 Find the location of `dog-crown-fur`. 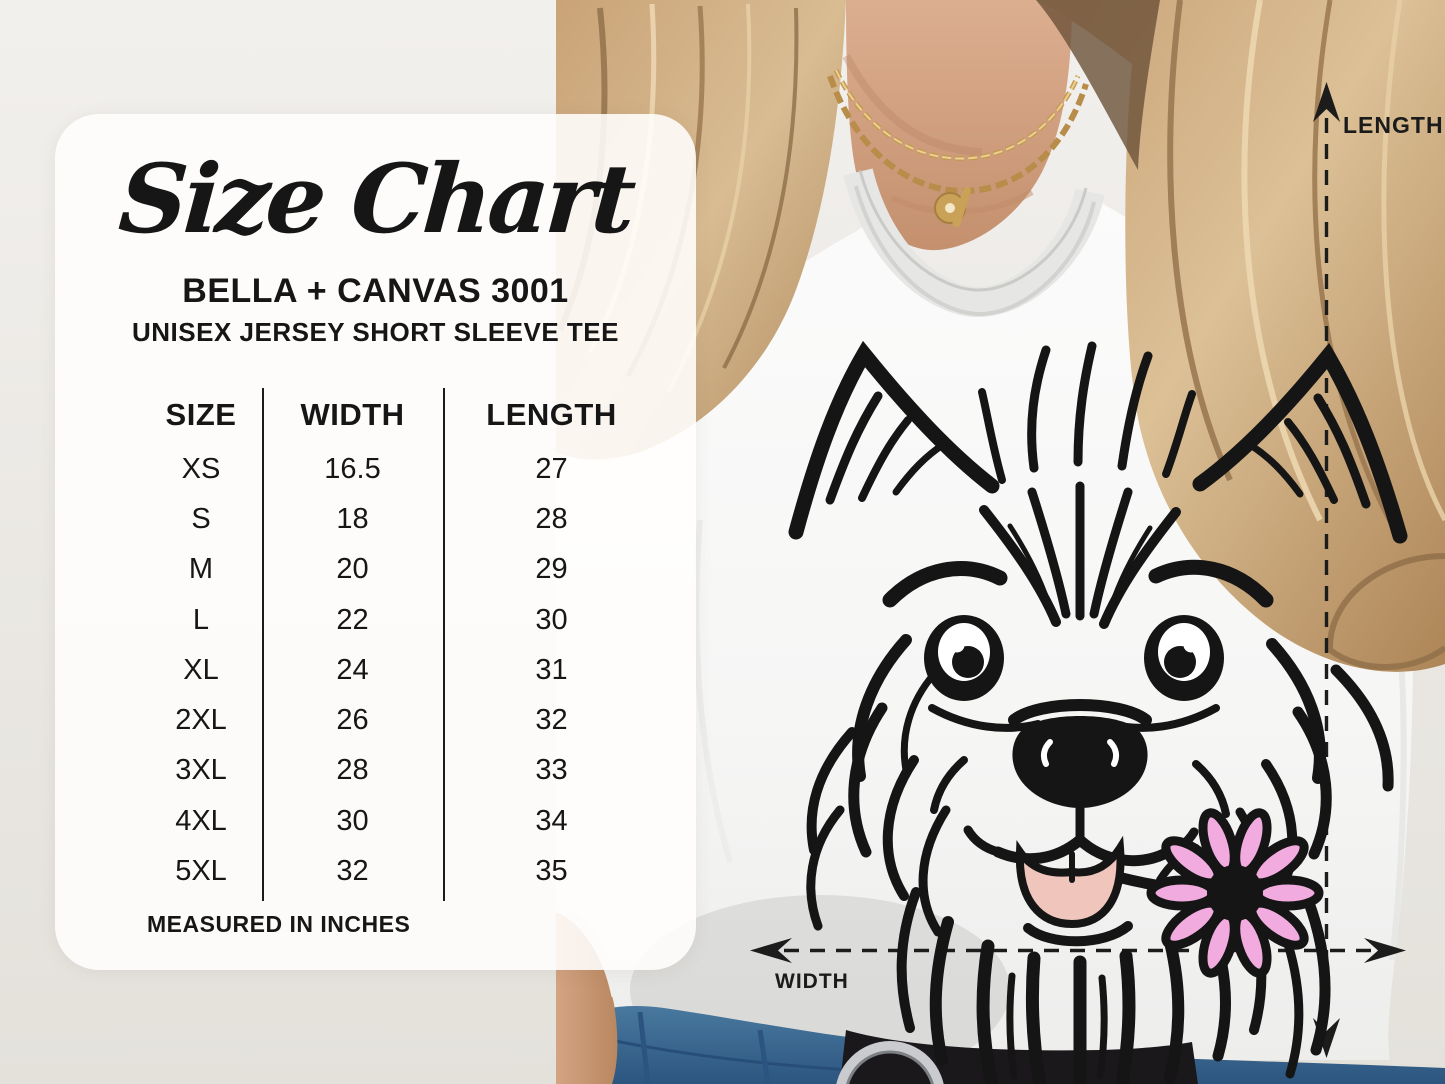

dog-crown-fur is located at coordinates (1087, 412).